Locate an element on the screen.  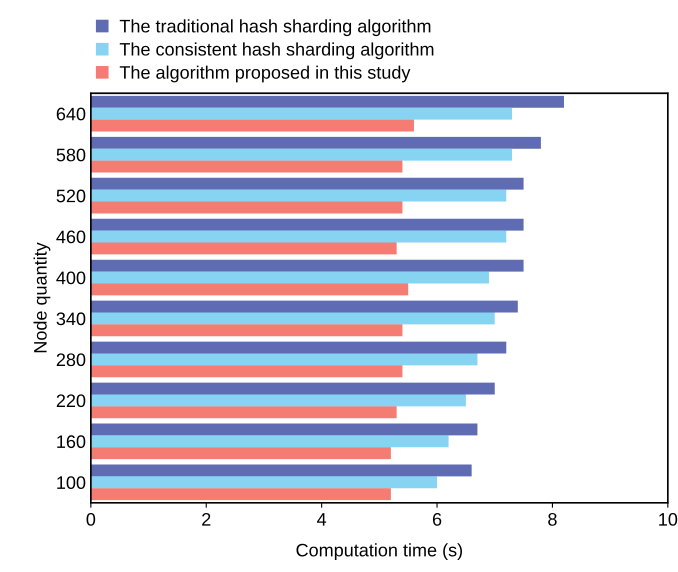
y-tick-label: 460 is located at coordinates (71, 237).